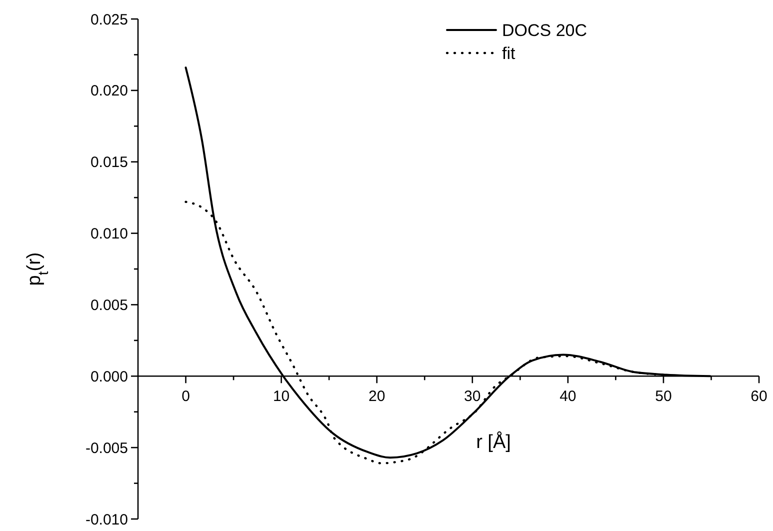 This screenshot has width=773, height=531. I want to click on x-tick-label: 10, so click(281, 397).